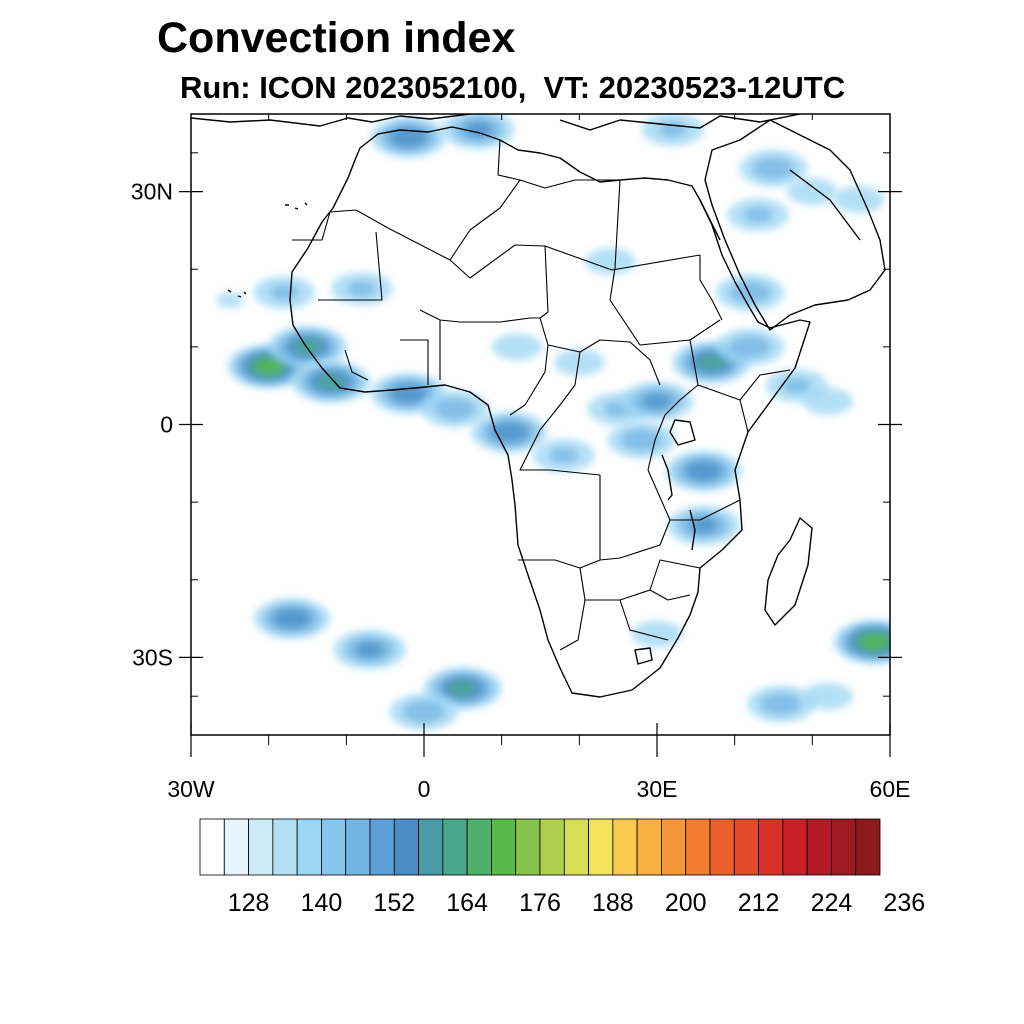  I want to click on mediterranean-north-coast, so click(496, 122).